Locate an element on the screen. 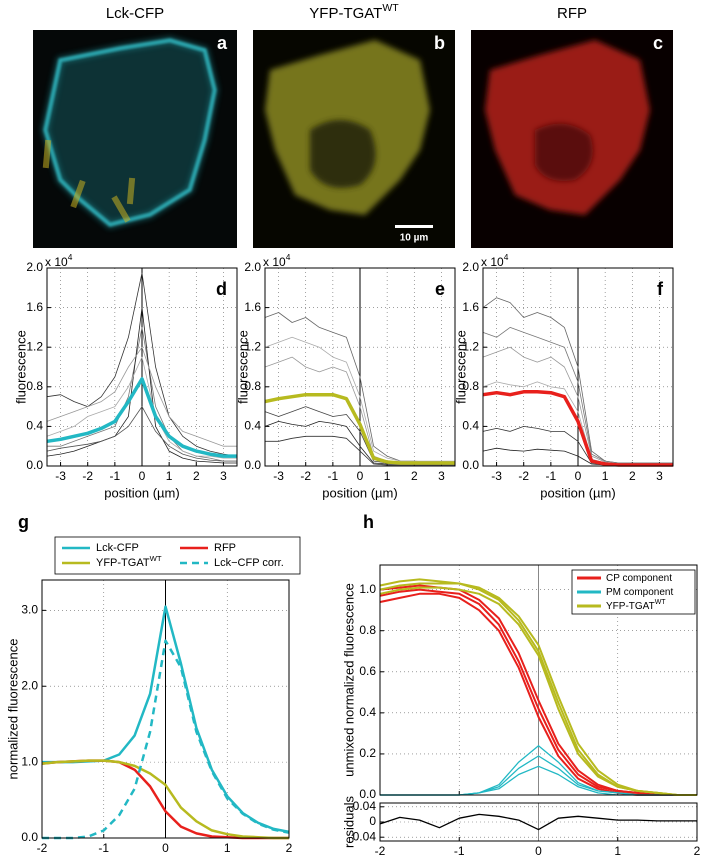  y-tick-label: 0 is located at coordinates (372, 821).